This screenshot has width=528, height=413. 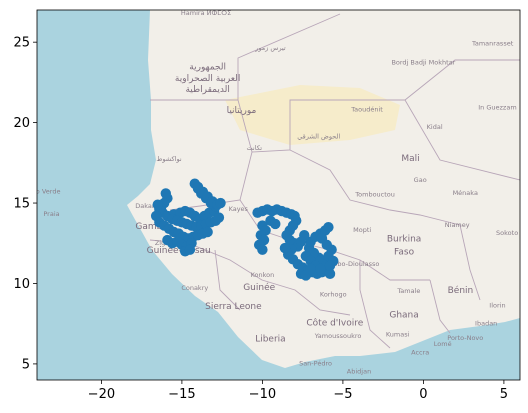 What do you see at coordinates (403, 315) in the screenshot?
I see `map-label: Ghana` at bounding box center [403, 315].